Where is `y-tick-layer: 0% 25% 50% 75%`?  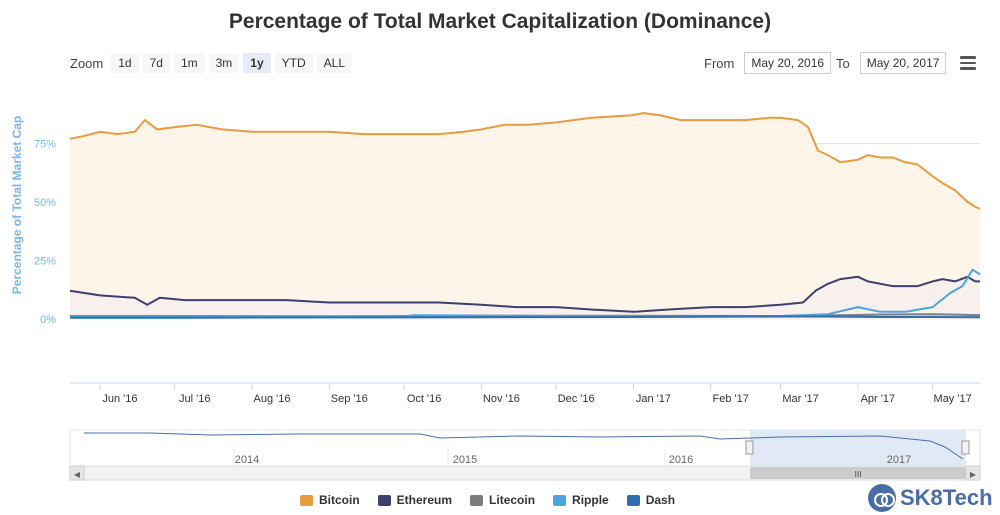 y-tick-layer: 0% 25% 50% 75% is located at coordinates (45, 231).